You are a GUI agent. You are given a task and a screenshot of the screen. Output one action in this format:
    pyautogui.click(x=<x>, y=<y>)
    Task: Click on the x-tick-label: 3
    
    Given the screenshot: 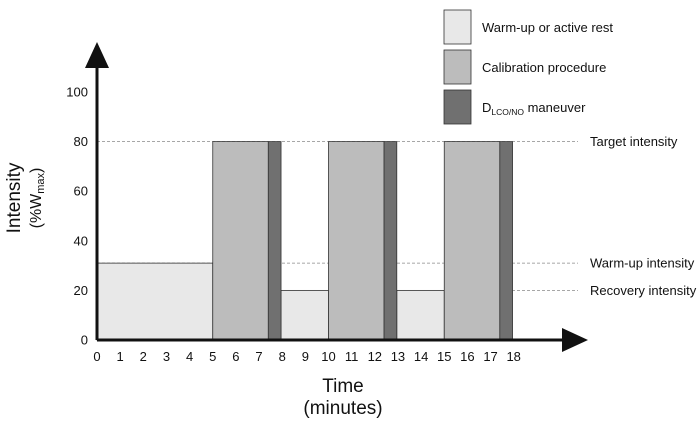 What is the action you would take?
    pyautogui.click(x=166, y=356)
    